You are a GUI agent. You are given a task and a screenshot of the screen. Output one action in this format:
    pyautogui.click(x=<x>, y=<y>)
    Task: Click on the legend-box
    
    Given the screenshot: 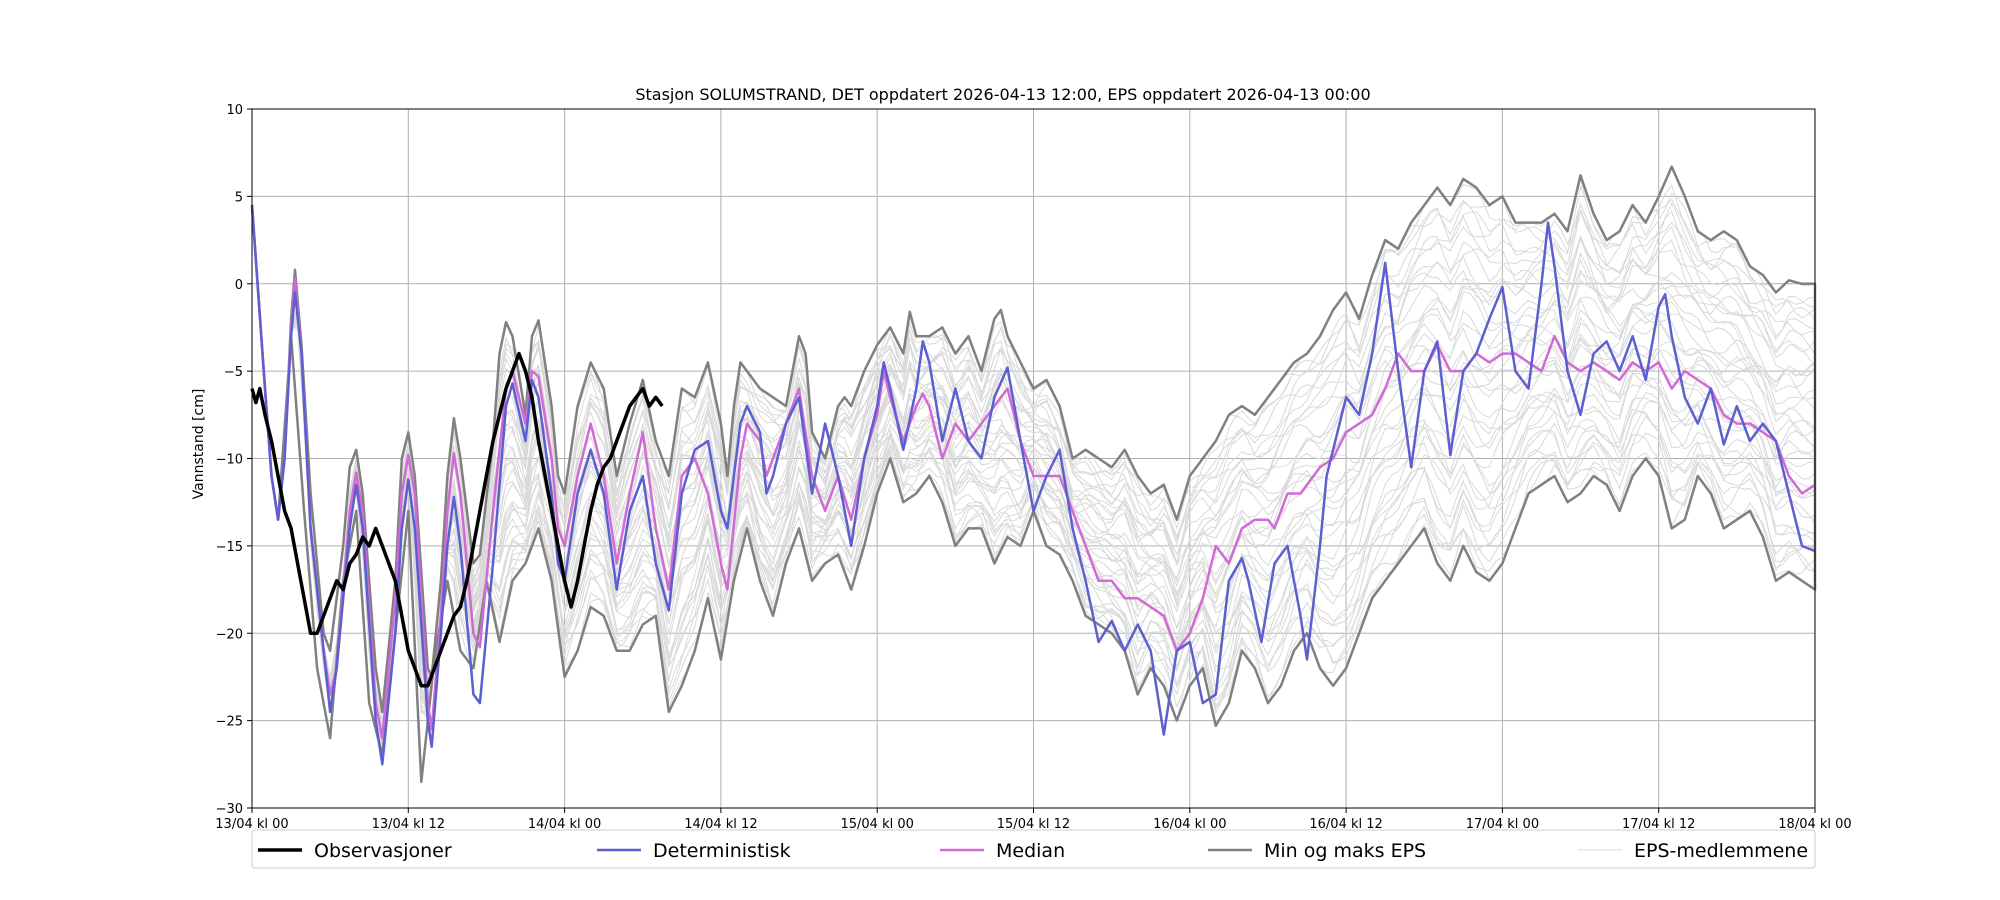 What is the action you would take?
    pyautogui.click(x=1033, y=849)
    